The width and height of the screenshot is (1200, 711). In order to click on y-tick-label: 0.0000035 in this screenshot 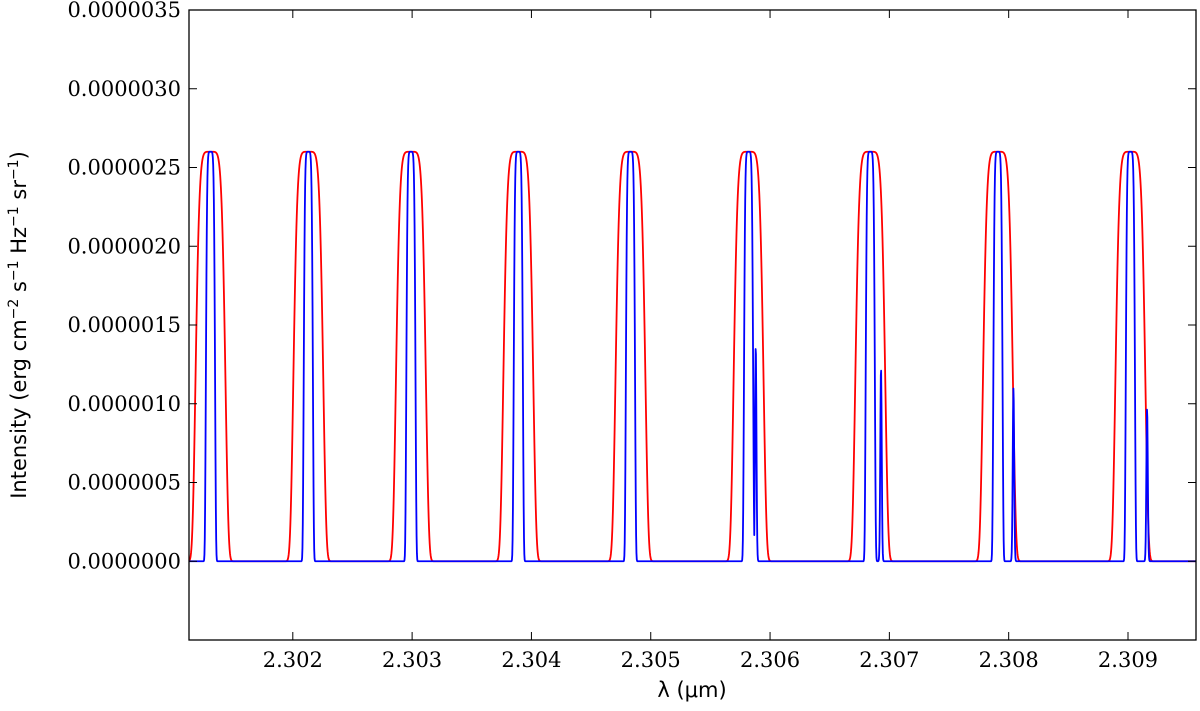, I will do `click(124, 11)`.